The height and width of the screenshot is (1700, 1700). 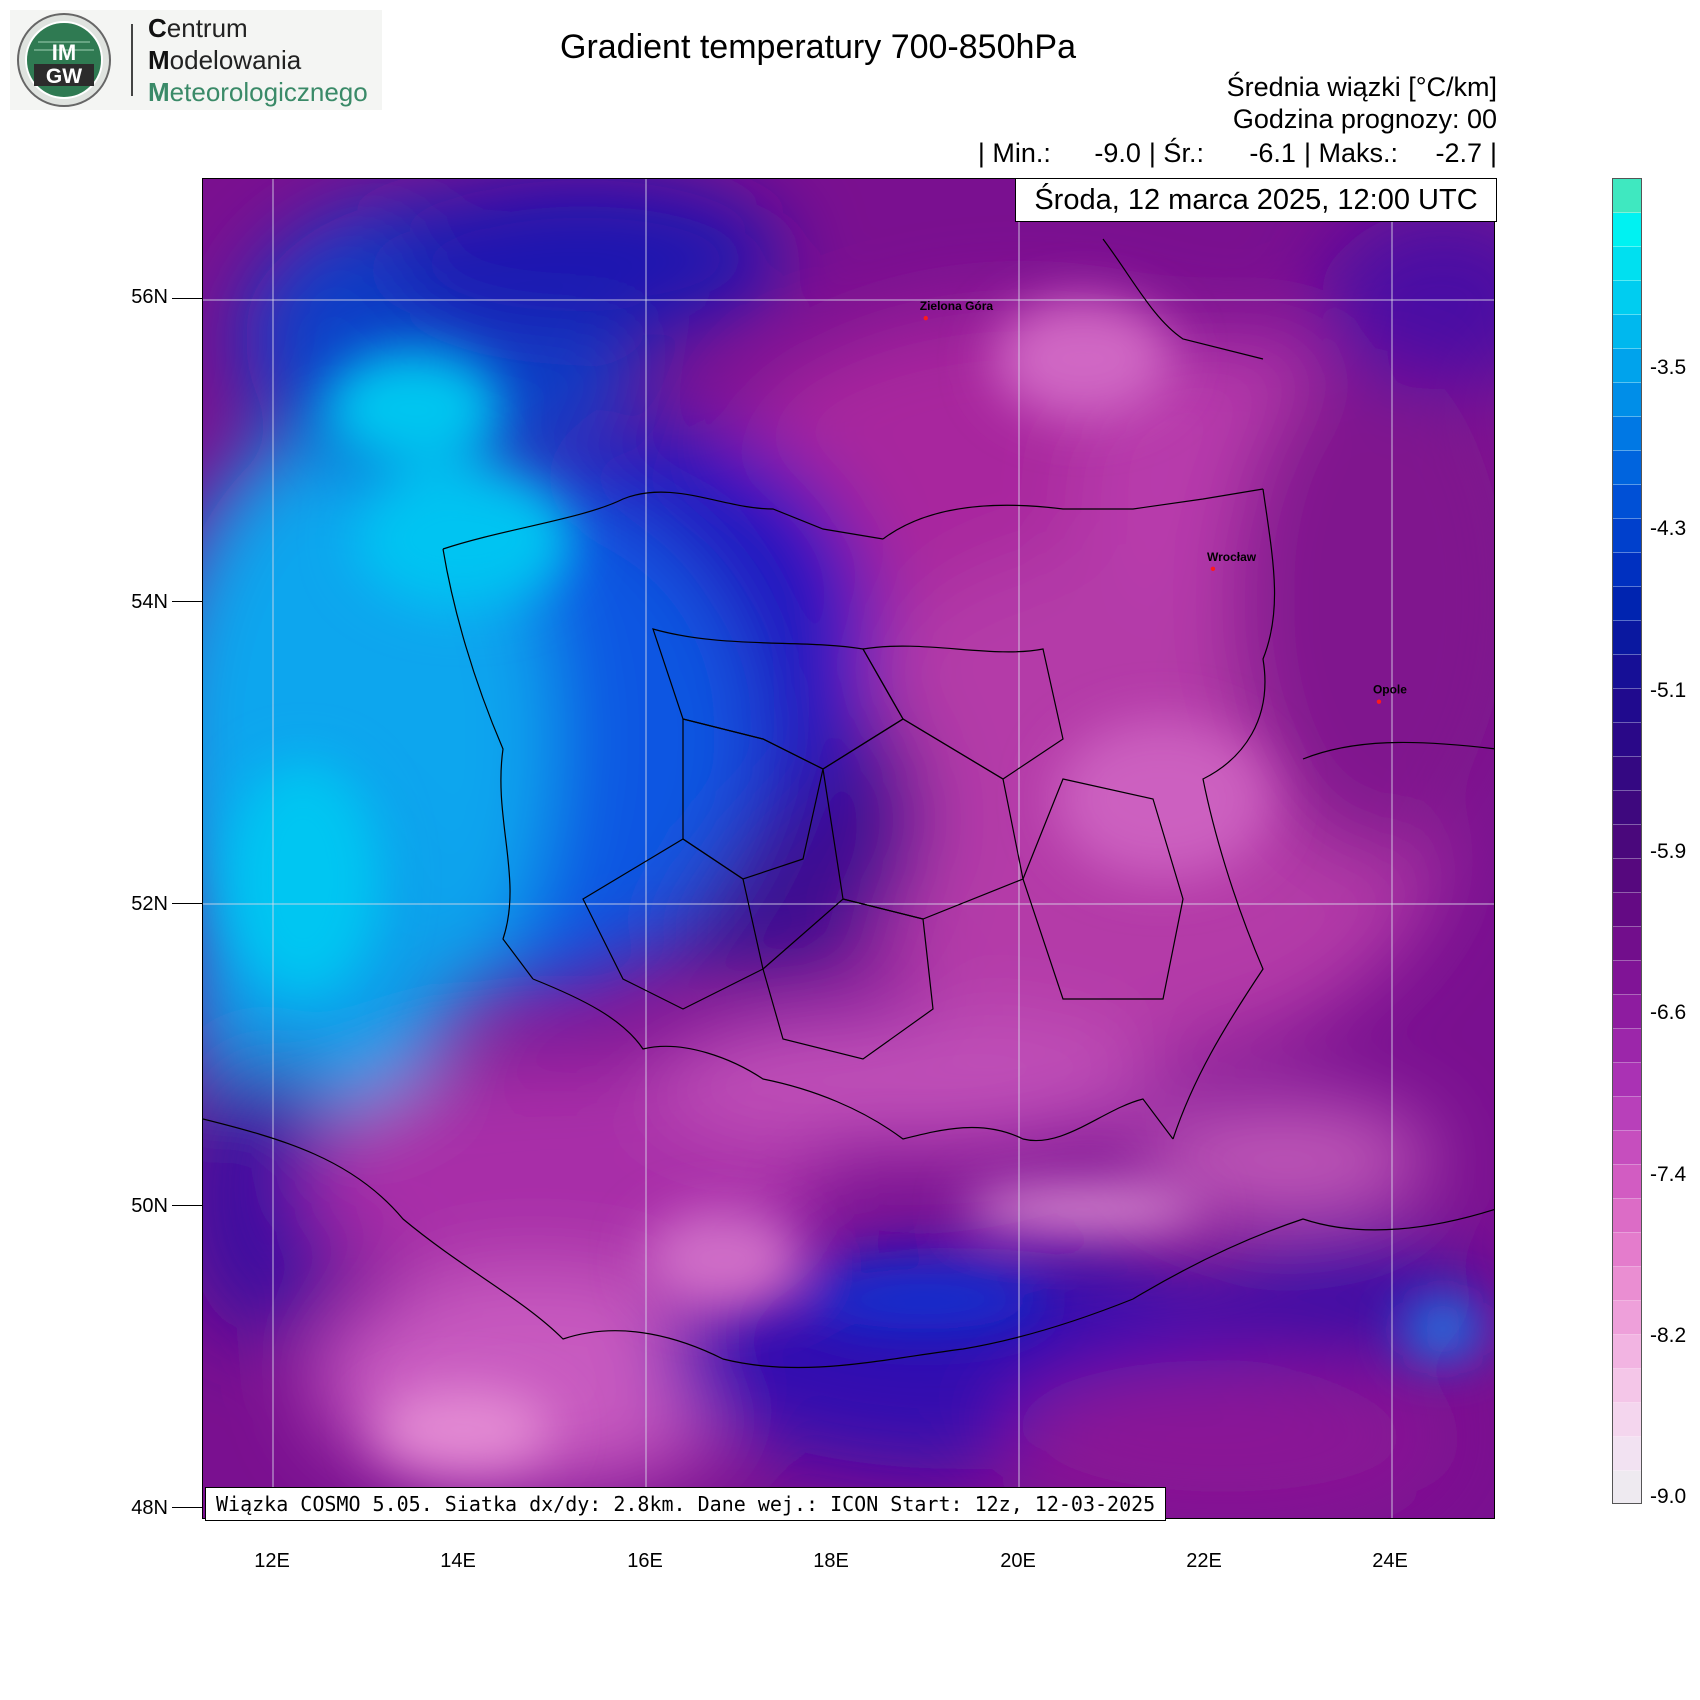 I want to click on alpine-carpathian-borders, so click(x=668, y=1243).